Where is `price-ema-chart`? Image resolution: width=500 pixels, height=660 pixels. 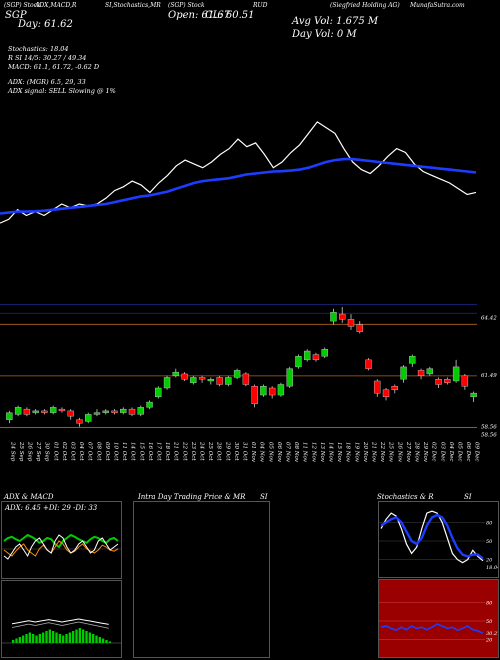
price-ema-chart is located at coordinates (238, 172).